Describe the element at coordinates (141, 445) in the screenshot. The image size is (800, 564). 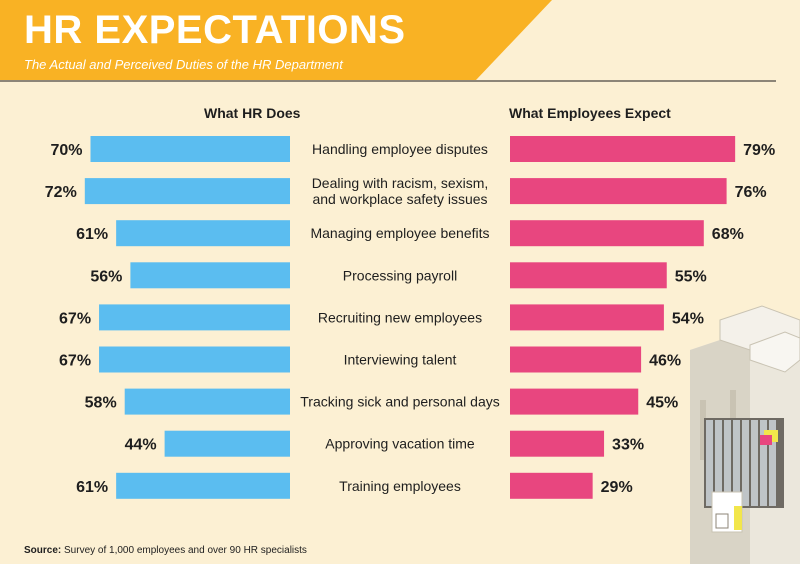
I see `data-label-hr-7: 44%` at that location.